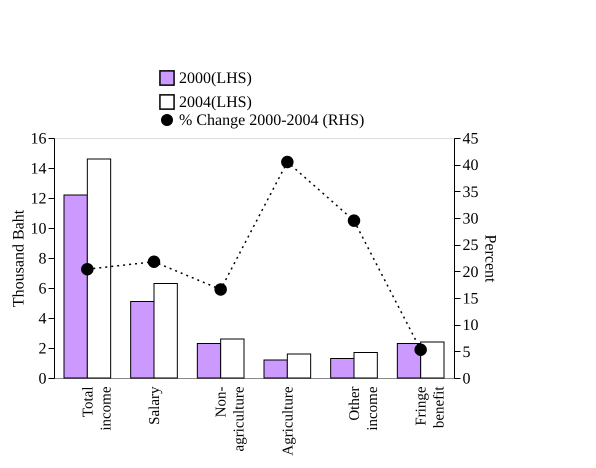 This screenshot has width=596, height=468. What do you see at coordinates (42, 319) in the screenshot?
I see `y-tick-label: 4` at bounding box center [42, 319].